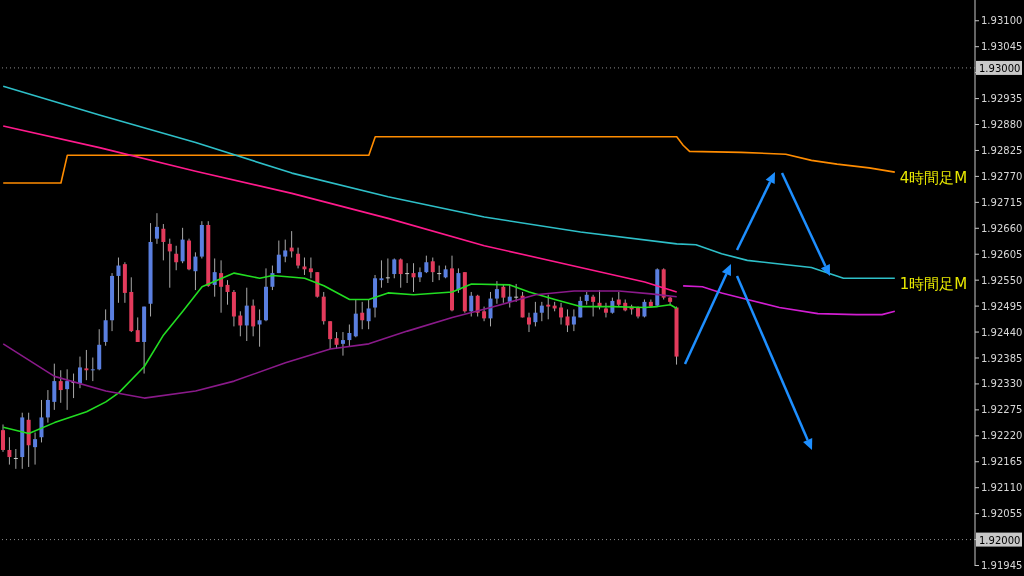  Describe the element at coordinates (933, 177) in the screenshot. I see `series-label: 4時間足M` at that location.